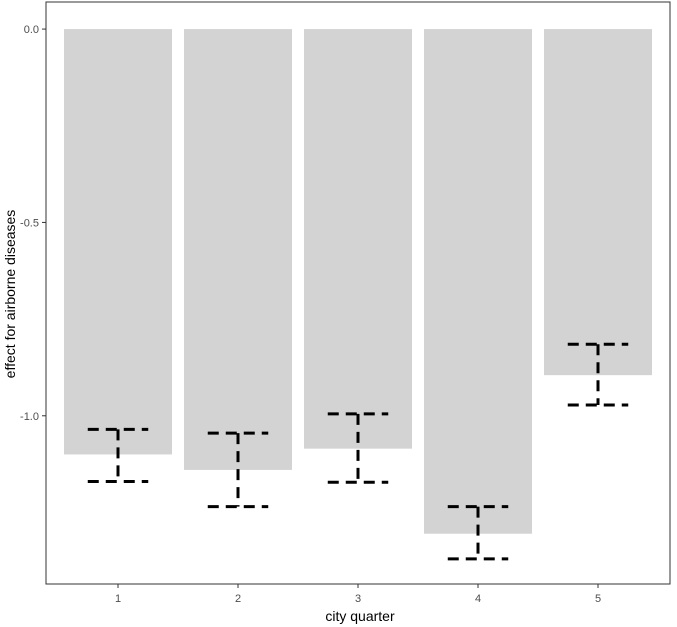  I want to click on x-tick-label-3: 3, so click(358, 599).